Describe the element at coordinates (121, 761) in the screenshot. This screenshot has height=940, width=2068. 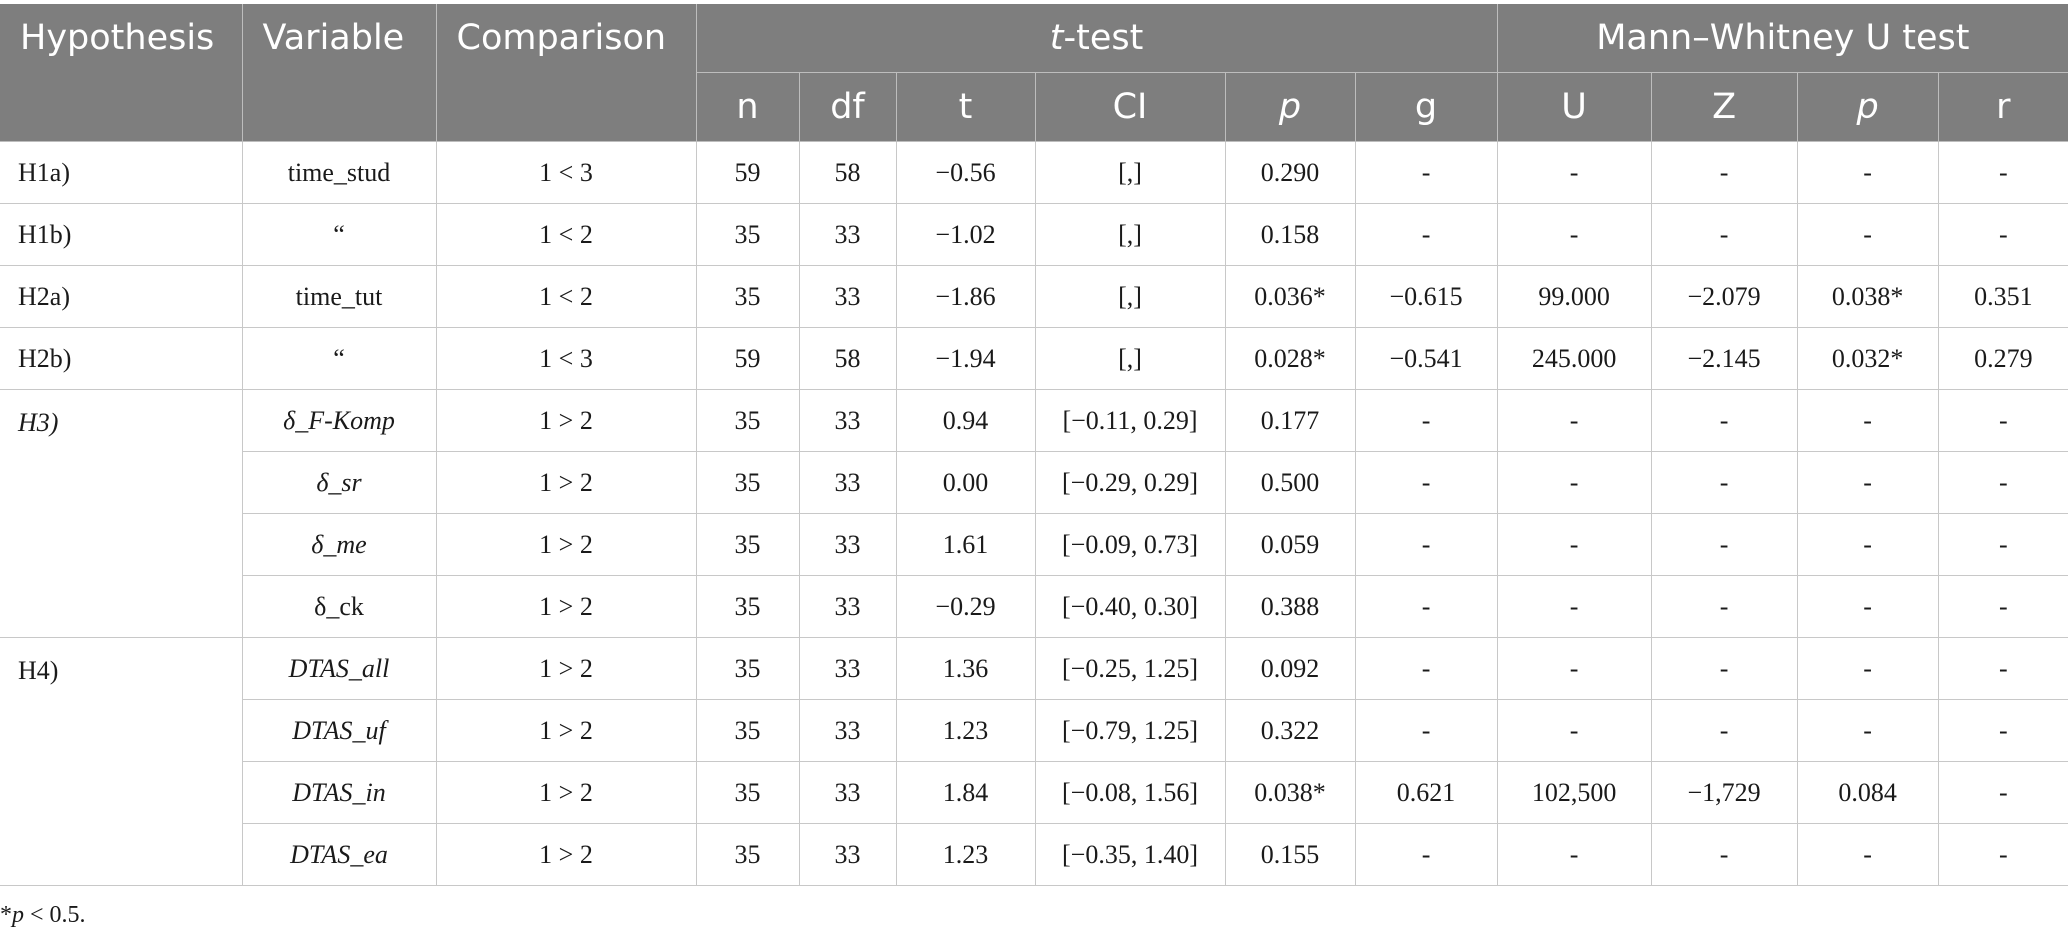
I see `hypothesis-cell: H4)` at that location.